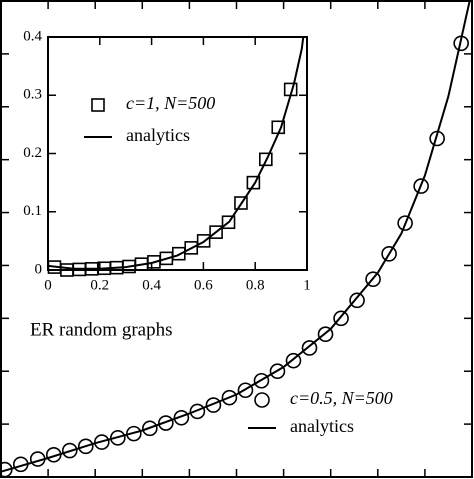 The image size is (474, 479). I want to click on y-tick-label: 0.4, so click(32, 36).